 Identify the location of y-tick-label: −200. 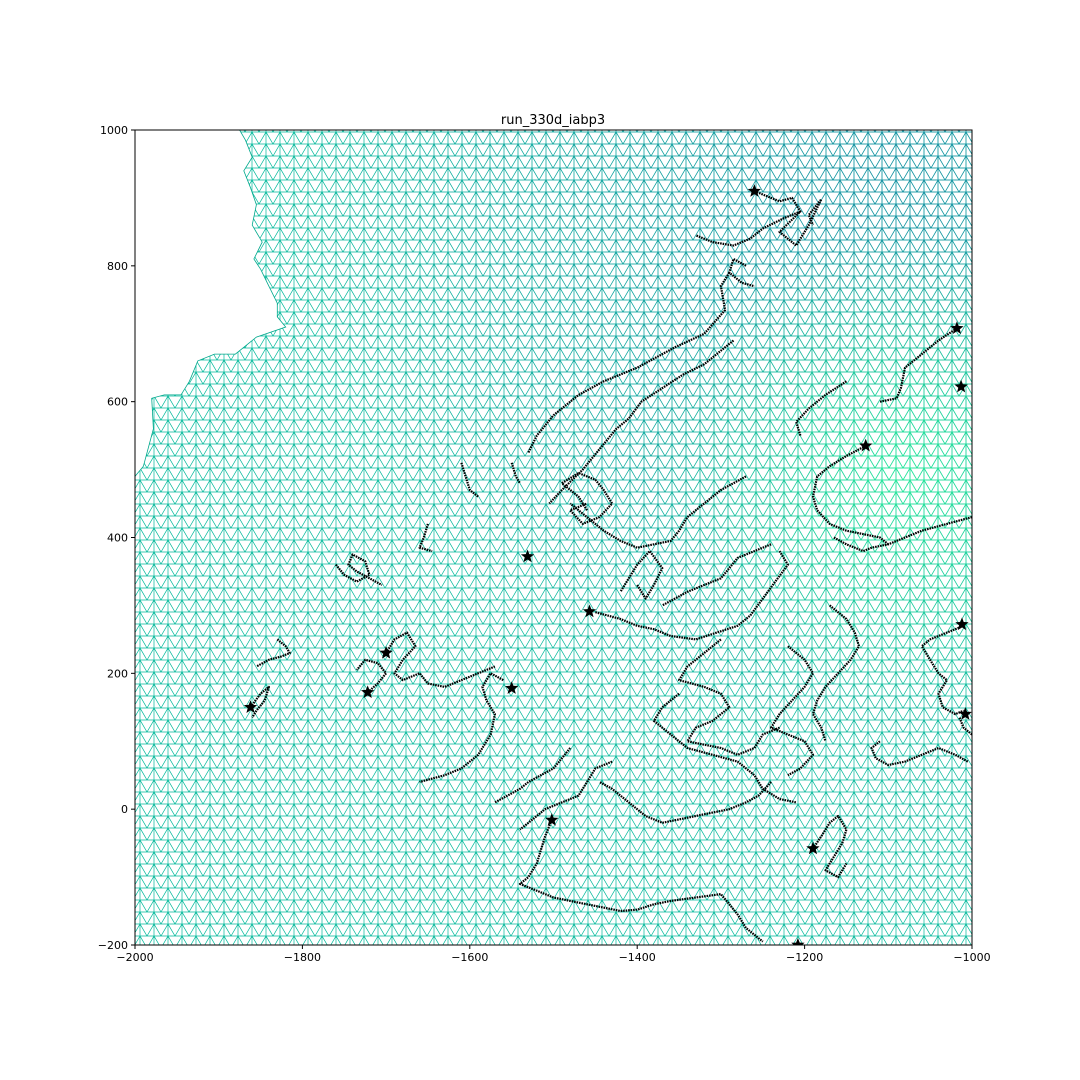
(113, 945).